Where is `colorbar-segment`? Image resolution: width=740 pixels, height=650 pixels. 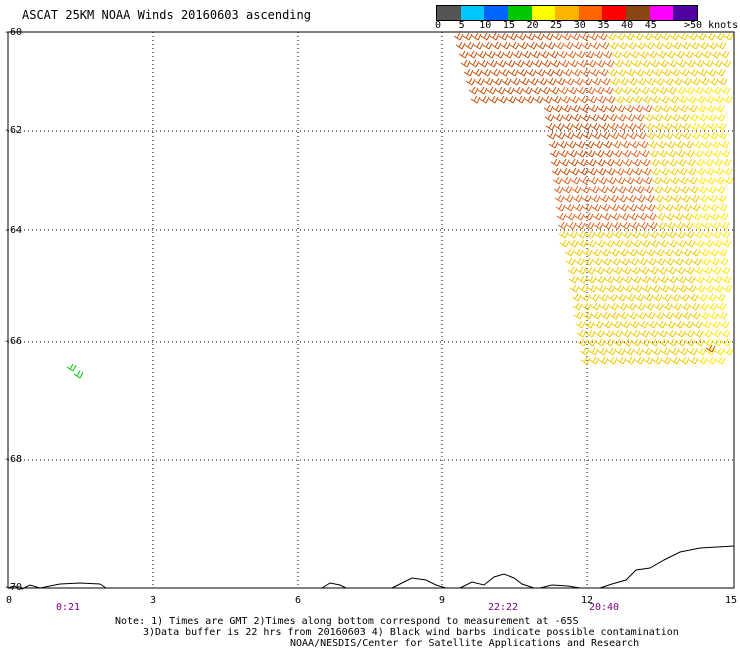
colorbar-segment is located at coordinates (472, 13).